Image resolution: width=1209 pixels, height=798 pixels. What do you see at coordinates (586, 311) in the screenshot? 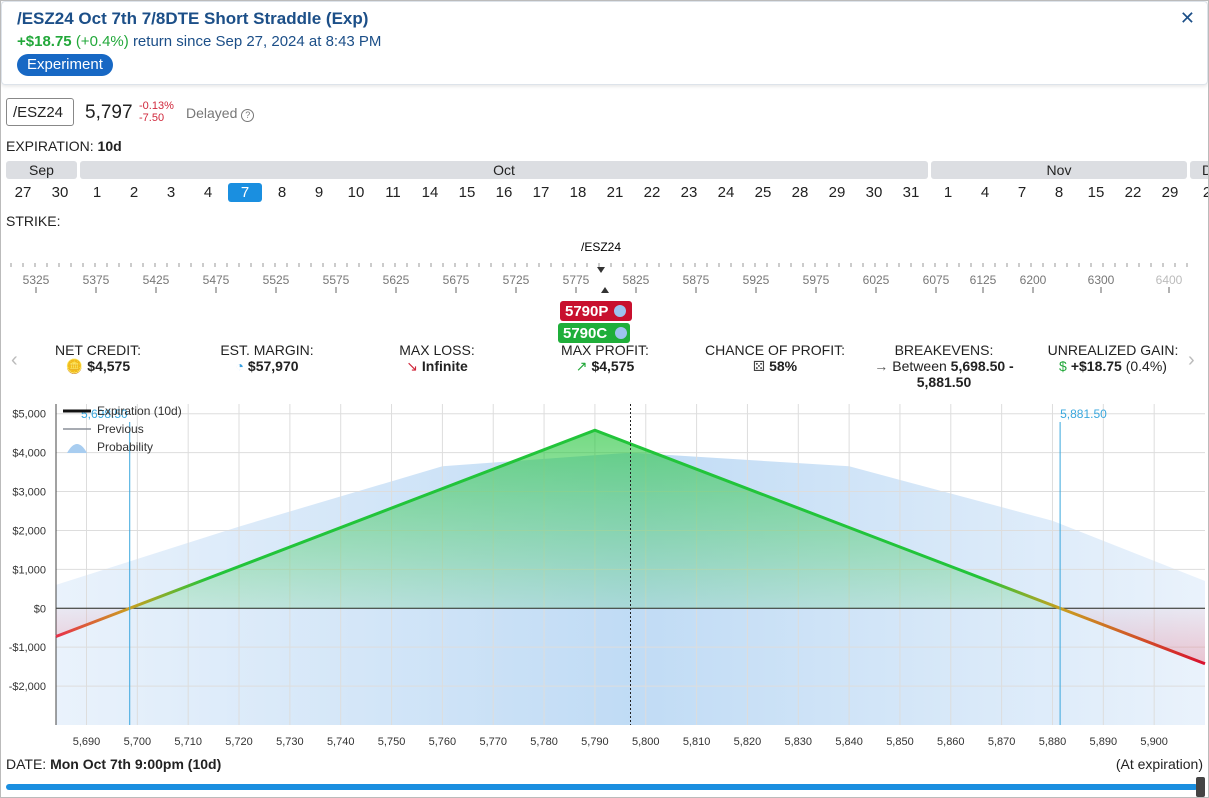
I see `leg-label: 5790P` at bounding box center [586, 311].